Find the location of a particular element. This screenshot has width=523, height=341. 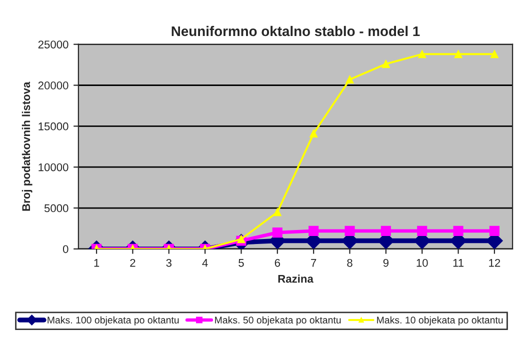

chart-title: Neuniformno oktalno stablo - model 1 is located at coordinates (296, 31).